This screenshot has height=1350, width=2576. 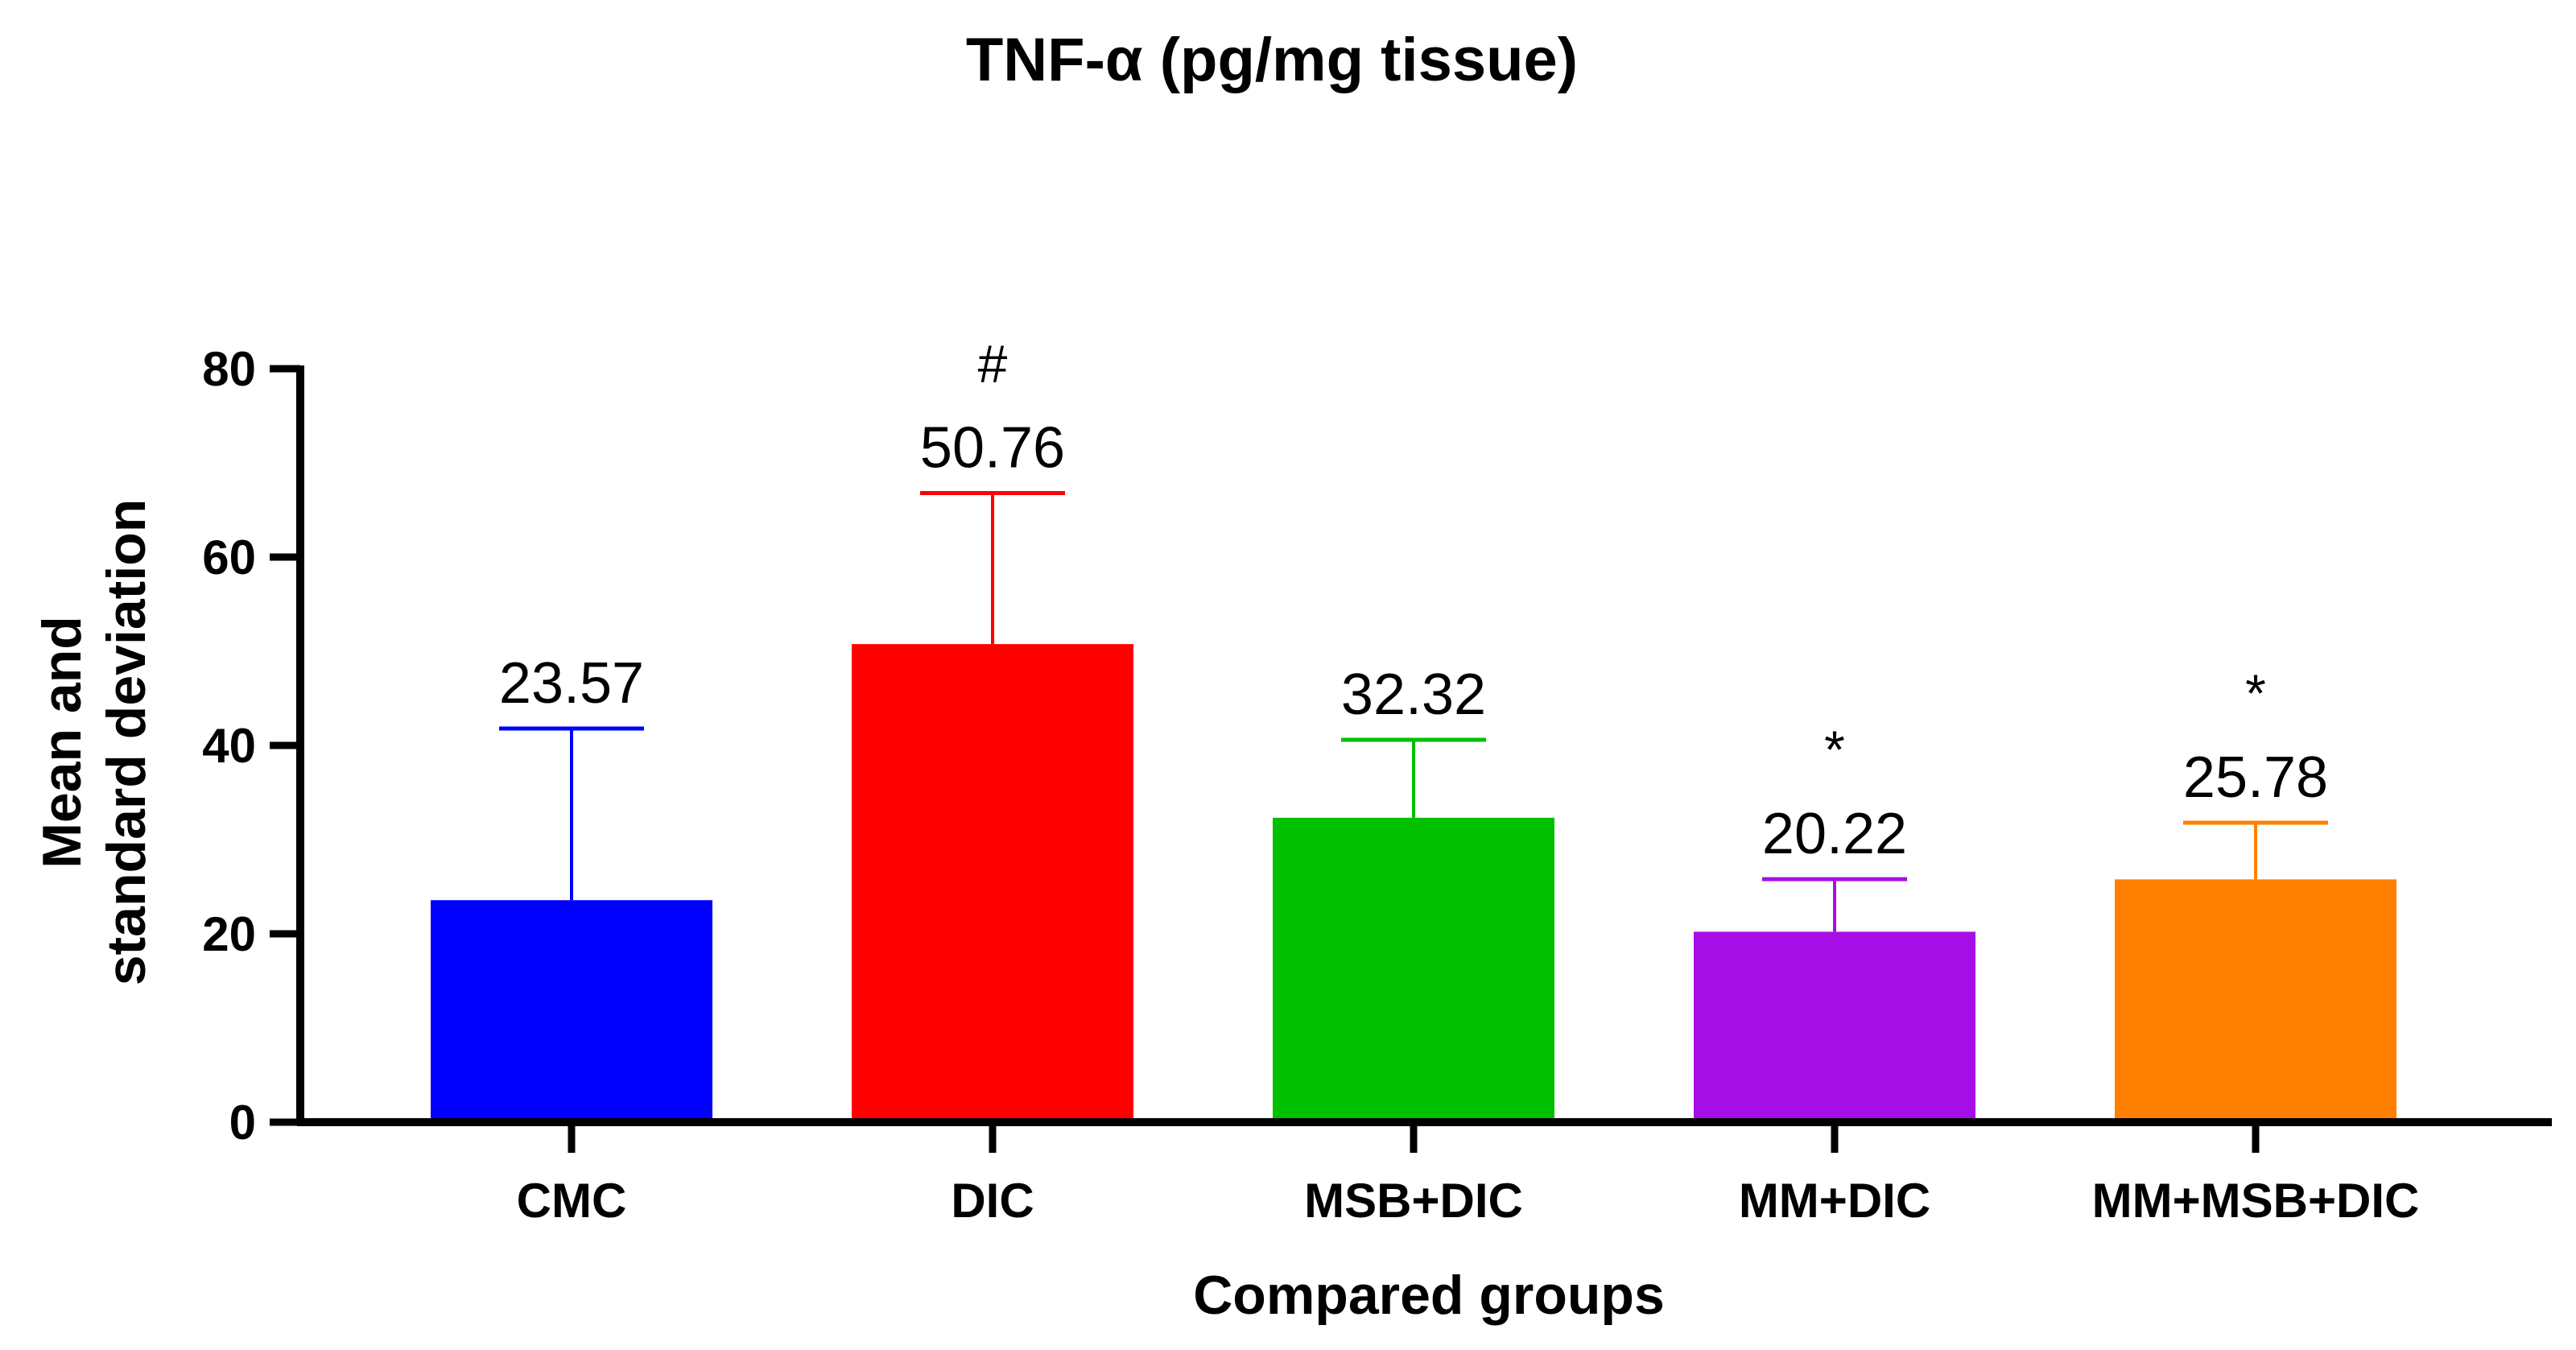 What do you see at coordinates (229, 369) in the screenshot?
I see `y-tick-label: 80` at bounding box center [229, 369].